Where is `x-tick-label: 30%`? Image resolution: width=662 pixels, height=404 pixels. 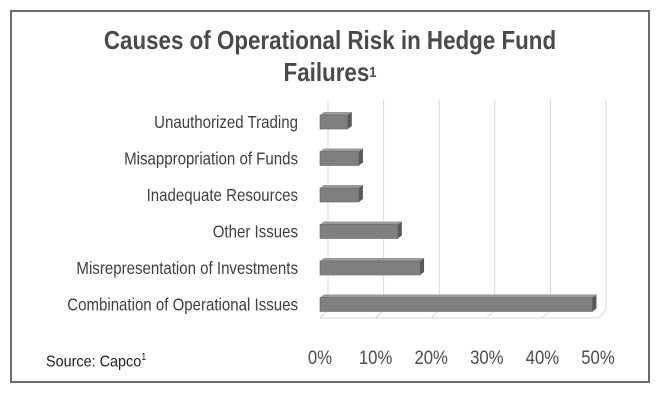
x-tick-label: 30% is located at coordinates (487, 357).